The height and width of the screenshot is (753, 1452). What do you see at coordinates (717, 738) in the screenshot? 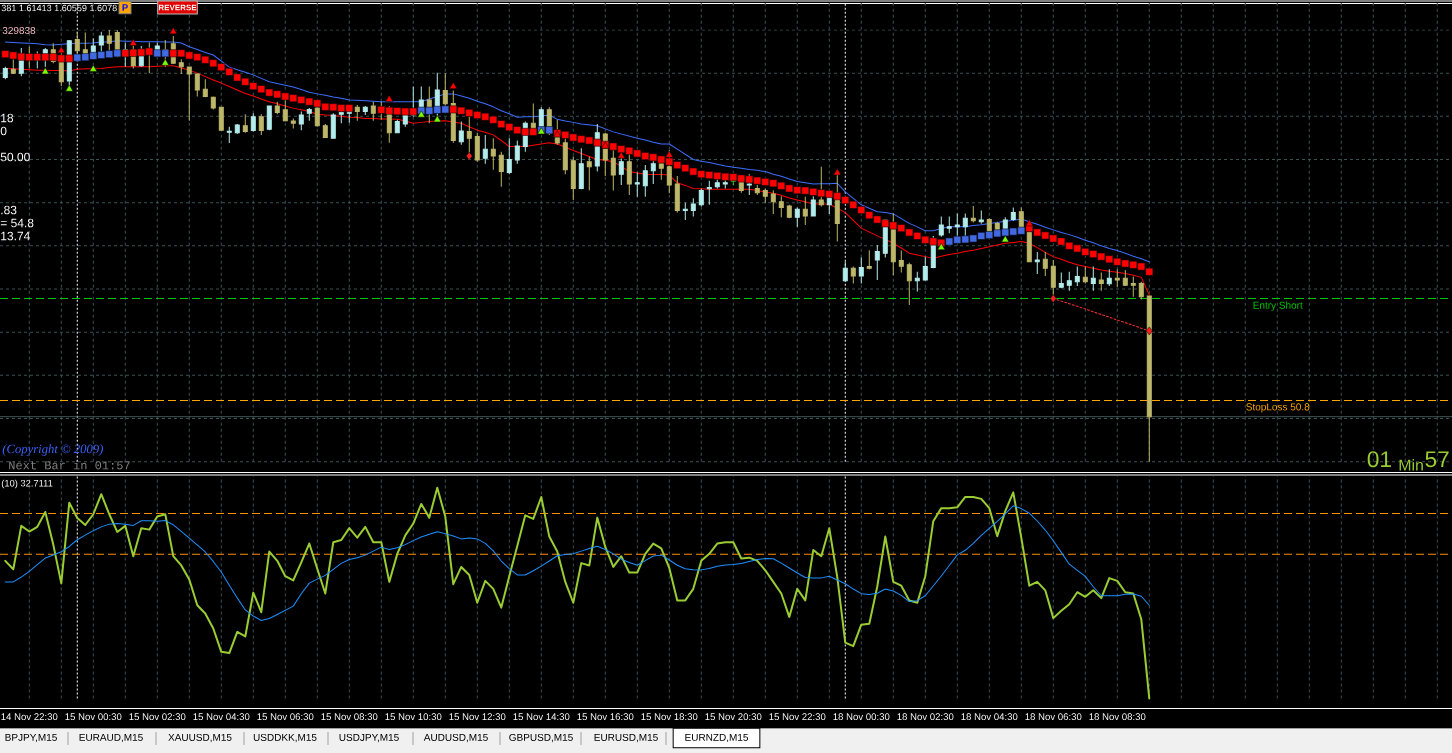
I see `text: EURNZD,M15` at bounding box center [717, 738].